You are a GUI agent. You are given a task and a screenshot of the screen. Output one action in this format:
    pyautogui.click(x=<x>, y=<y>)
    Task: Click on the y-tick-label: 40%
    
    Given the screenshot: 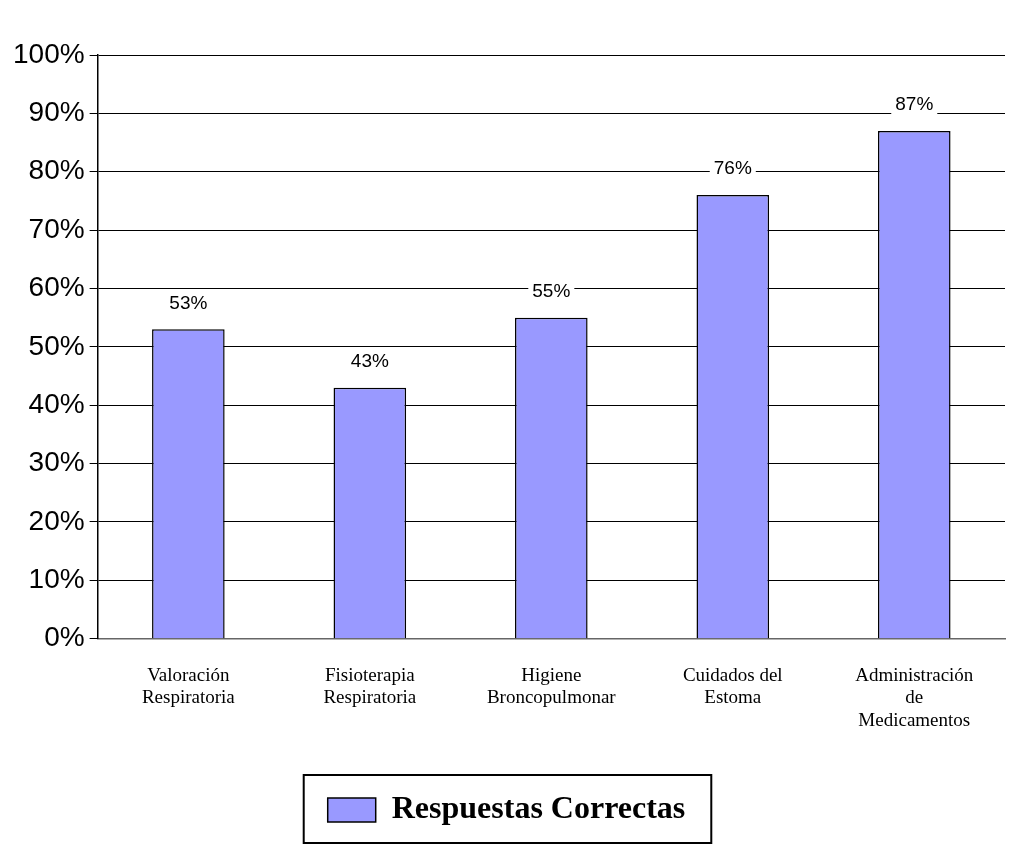 What is the action you would take?
    pyautogui.click(x=56, y=403)
    